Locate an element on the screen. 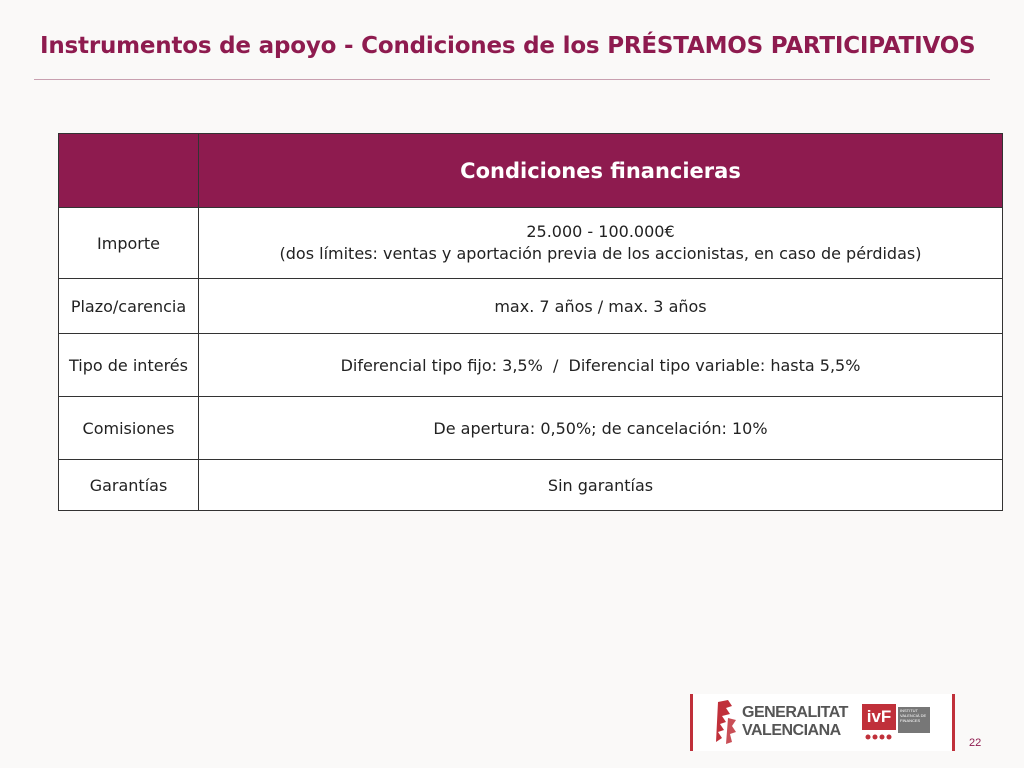 This screenshot has height=768, width=1024. generalitat-emblem-icon is located at coordinates (726, 722).